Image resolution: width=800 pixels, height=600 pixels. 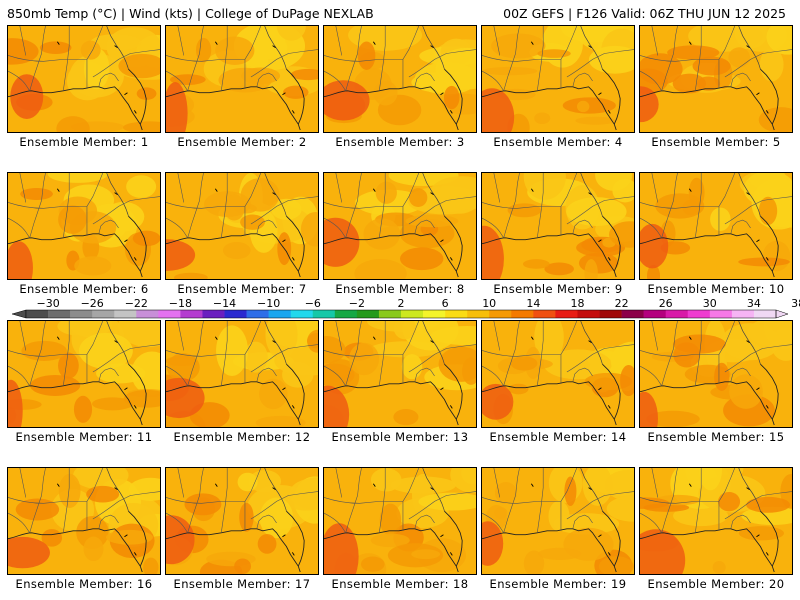 I want to click on colorbar-tick-label: 6, so click(x=445, y=304).